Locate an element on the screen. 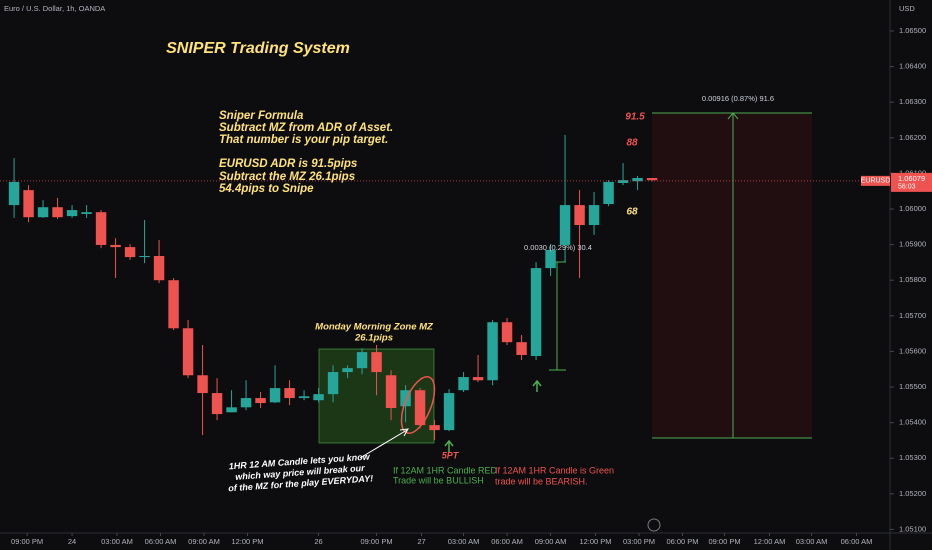  calc: Subtract the MZ 26.1pips is located at coordinates (287, 177).